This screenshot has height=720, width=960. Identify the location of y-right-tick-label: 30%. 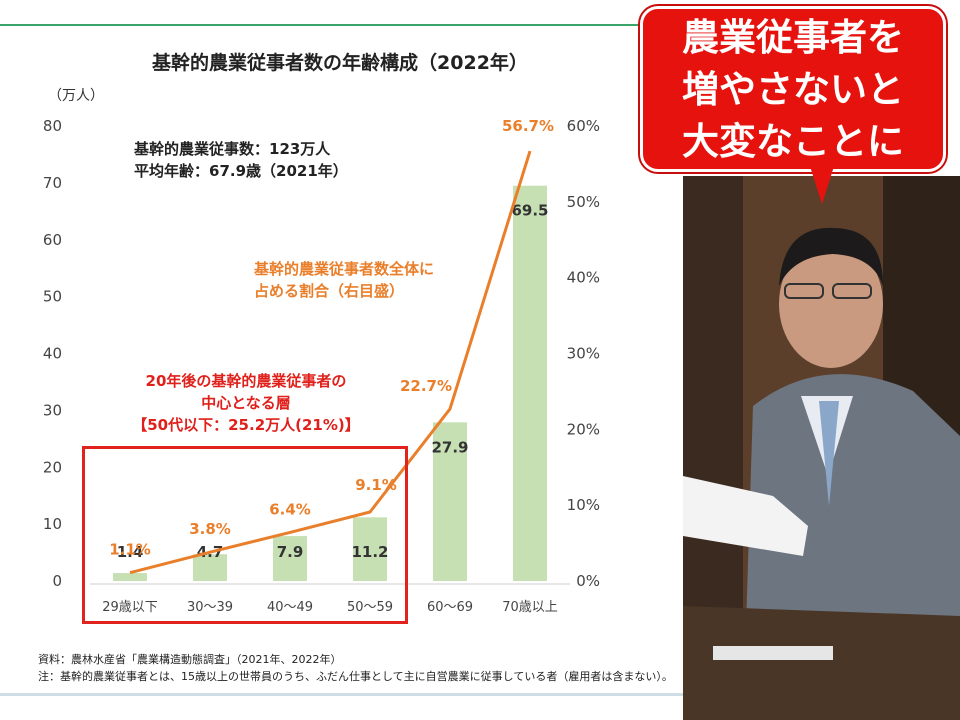
(583, 354).